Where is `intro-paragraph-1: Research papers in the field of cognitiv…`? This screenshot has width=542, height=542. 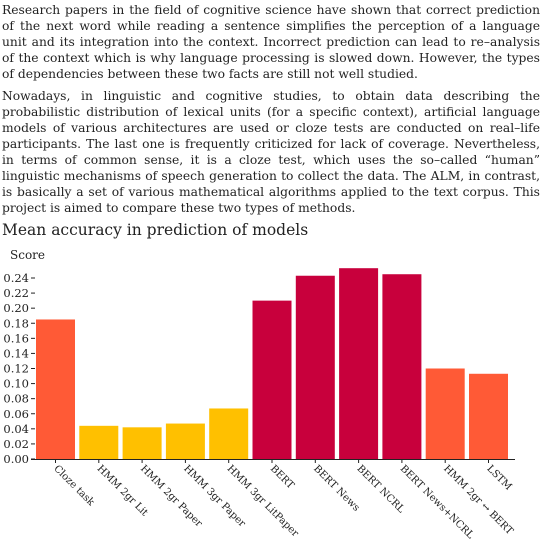 intro-paragraph-1: Research papers in the field of cognitiv… is located at coordinates (271, 42).